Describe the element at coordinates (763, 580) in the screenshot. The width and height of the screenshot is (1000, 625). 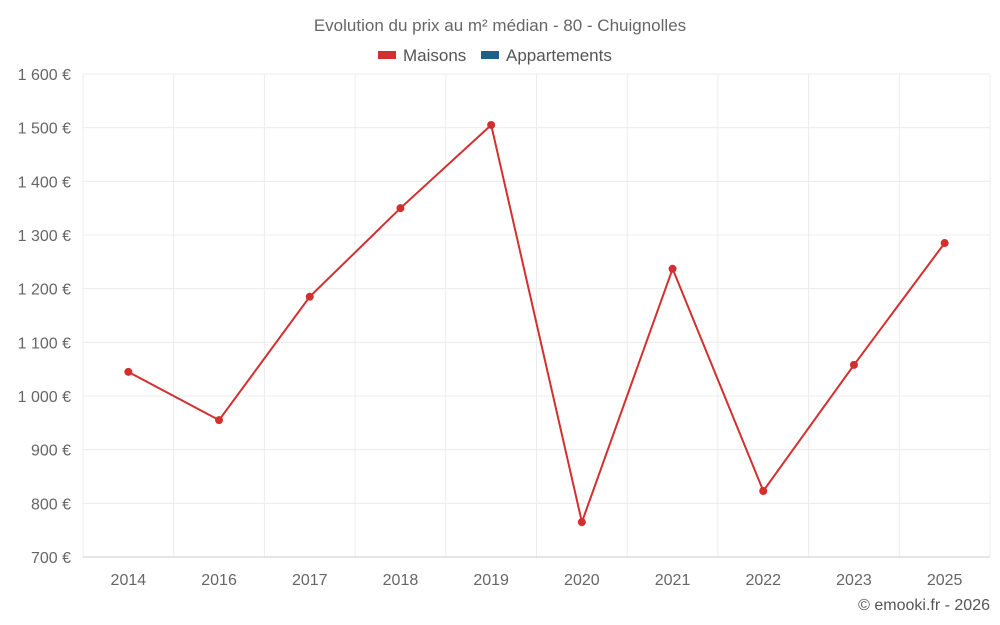
I see `x-tick-label: 2022` at that location.